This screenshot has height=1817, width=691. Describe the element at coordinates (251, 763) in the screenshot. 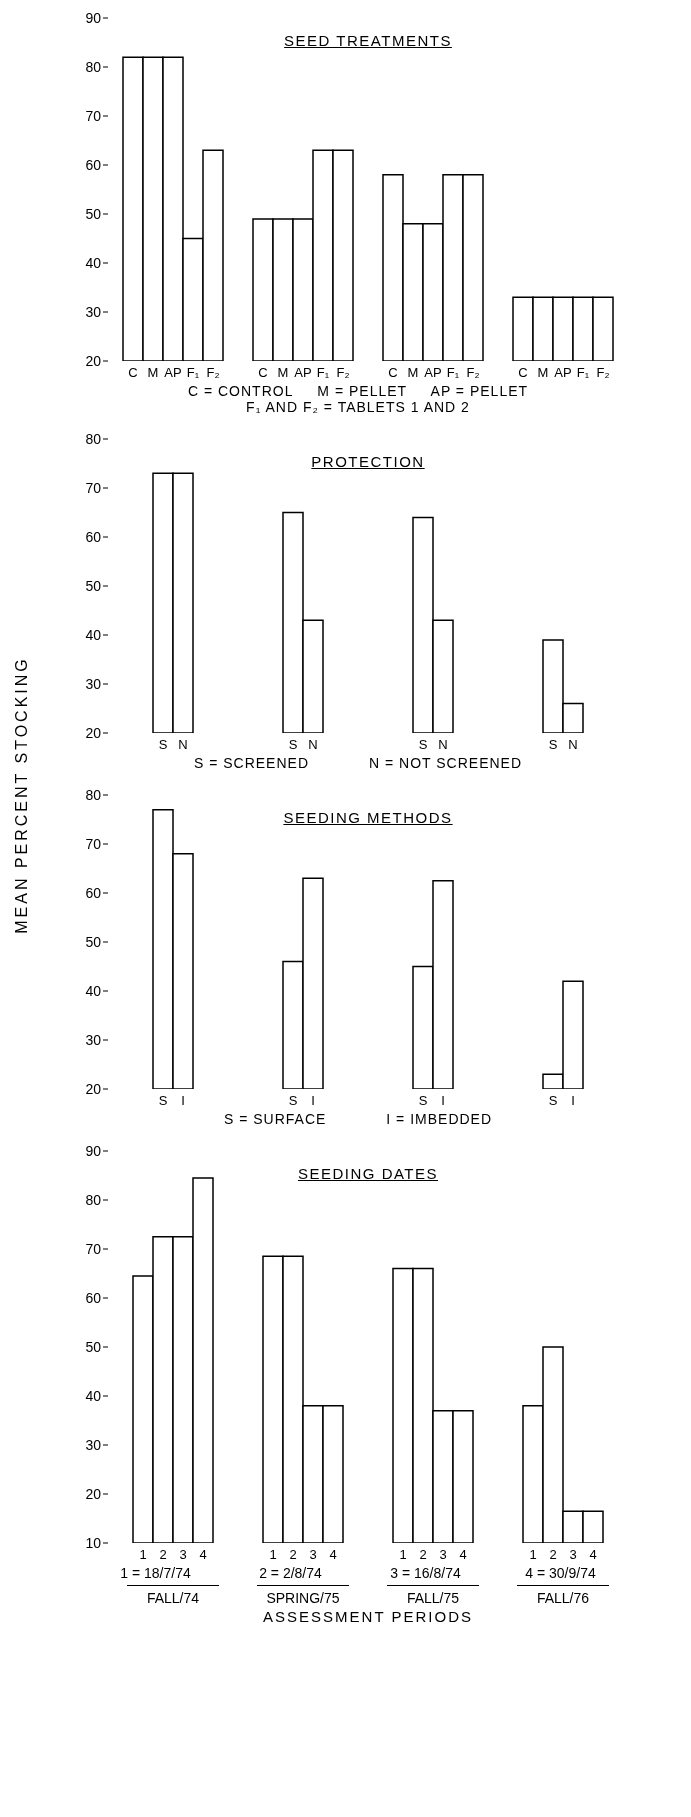

I see `text: S = SCREENED` at that location.